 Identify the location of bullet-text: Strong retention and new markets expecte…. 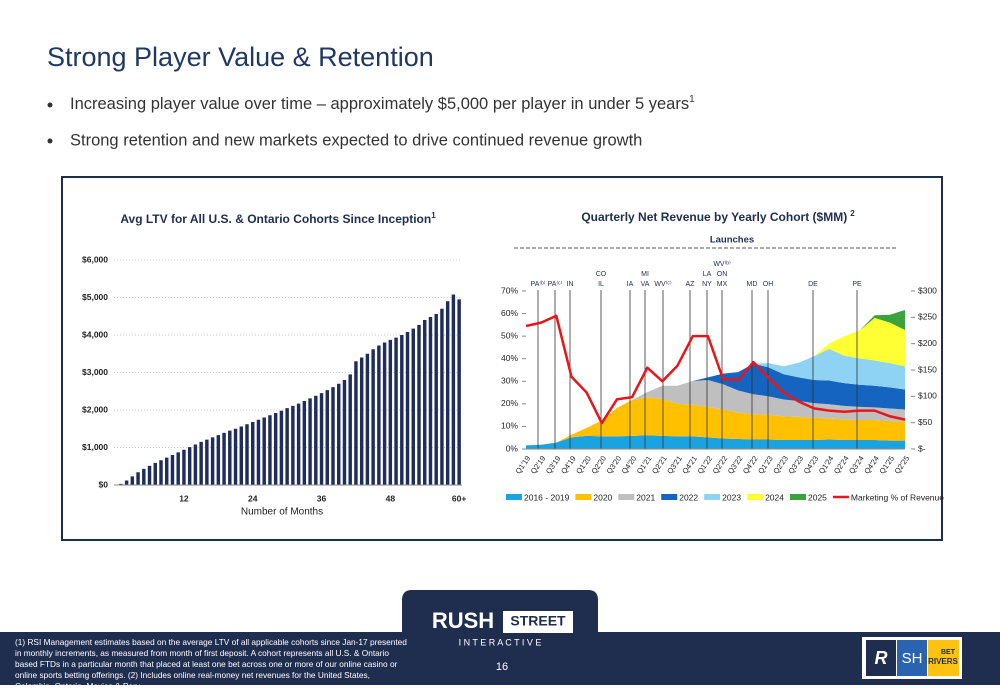
(356, 140).